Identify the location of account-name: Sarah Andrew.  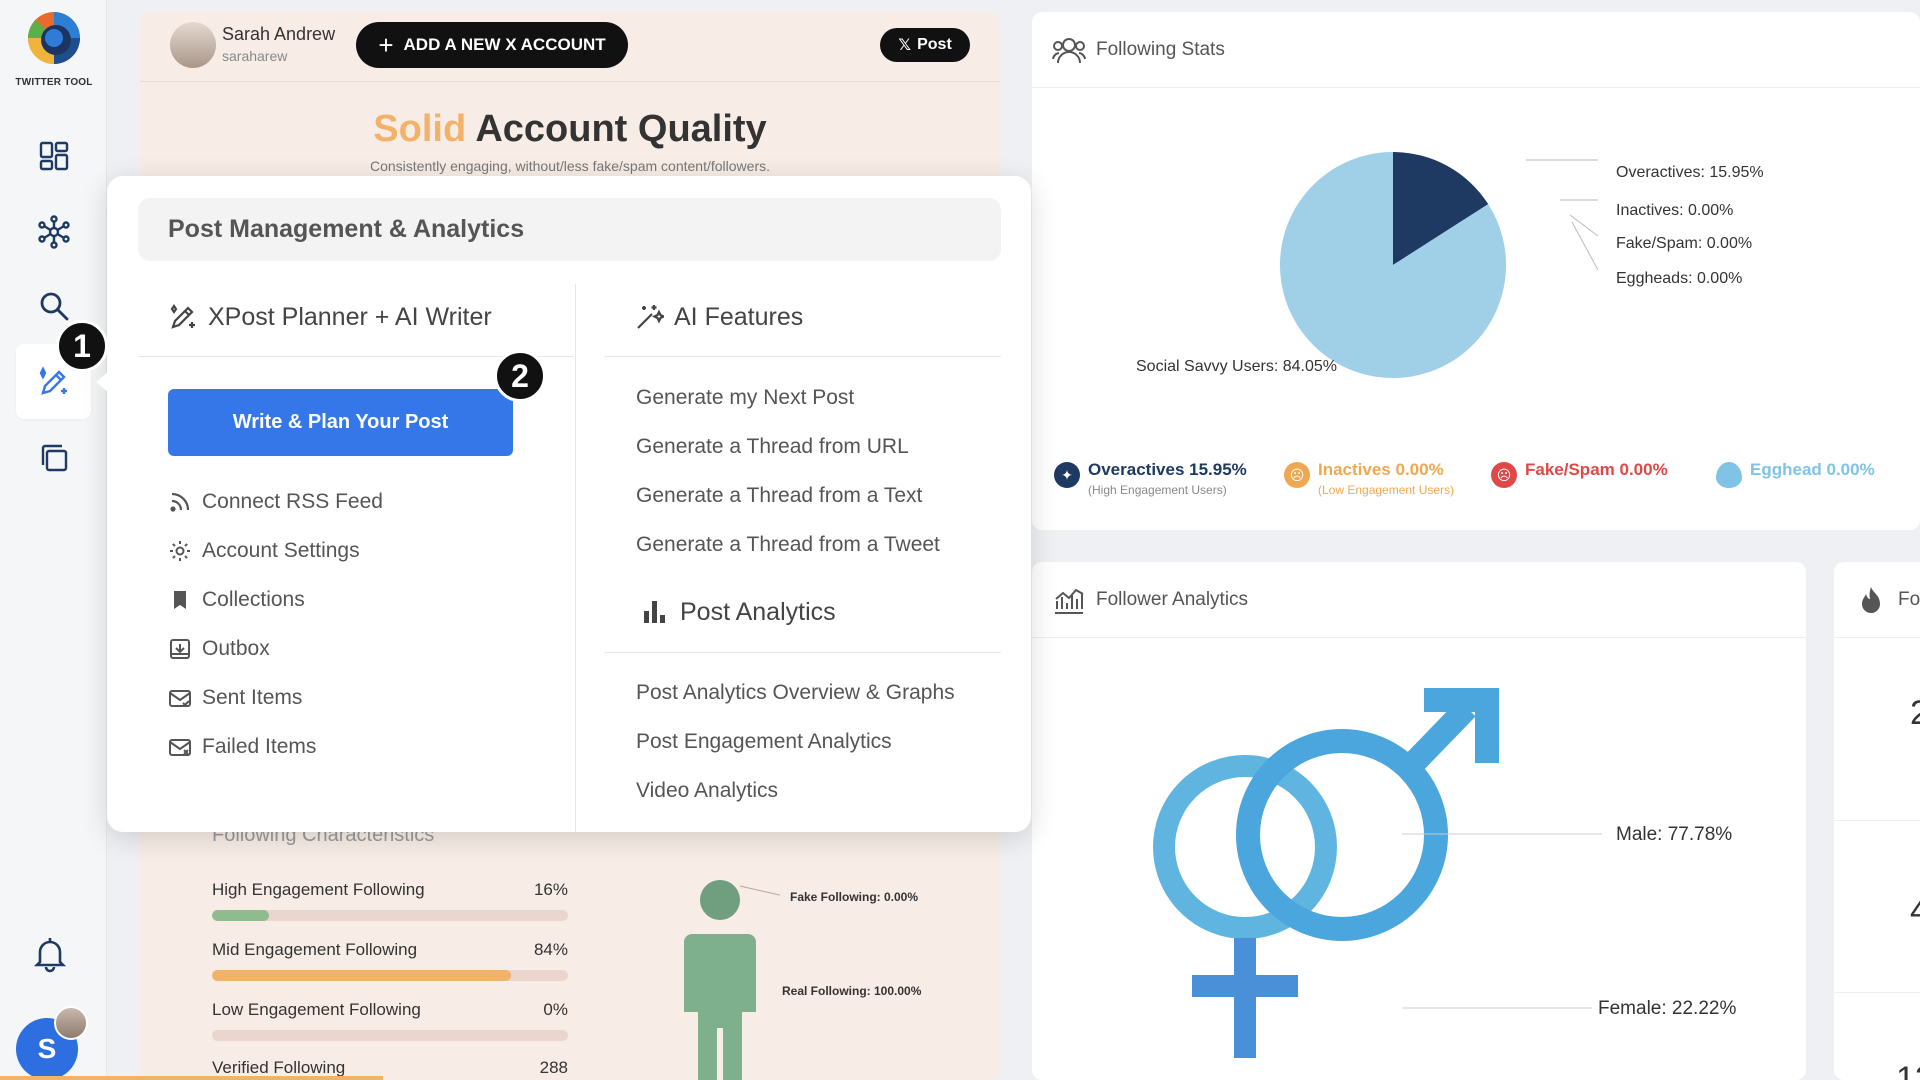
(279, 34).